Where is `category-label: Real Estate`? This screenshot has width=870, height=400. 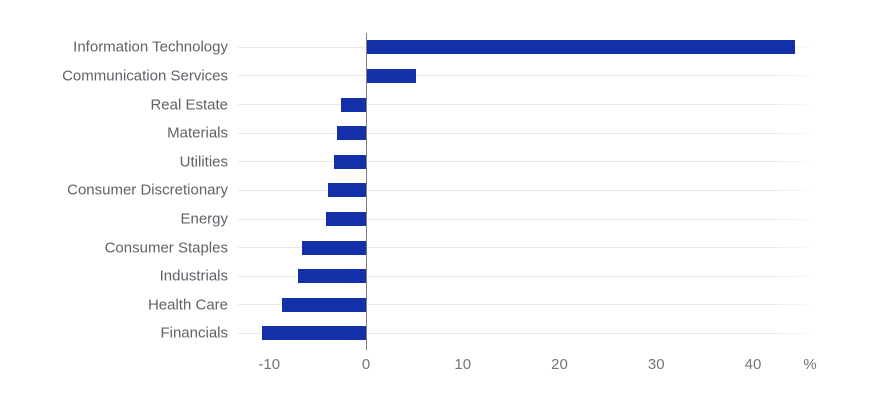
category-label: Real Estate is located at coordinates (189, 105).